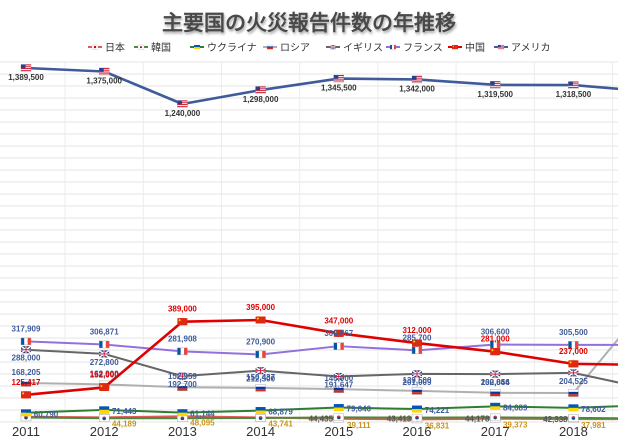 The height and width of the screenshot is (440, 618). Describe the element at coordinates (495, 94) in the screenshot. I see `data-label: 1,319,500` at that location.